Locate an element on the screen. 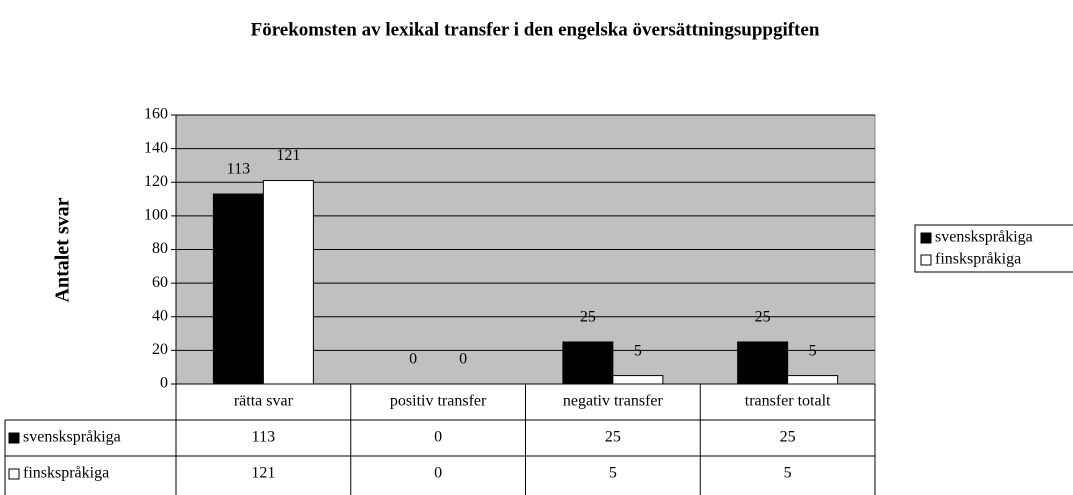 The height and width of the screenshot is (495, 1073). data-label: 113 is located at coordinates (238, 169).